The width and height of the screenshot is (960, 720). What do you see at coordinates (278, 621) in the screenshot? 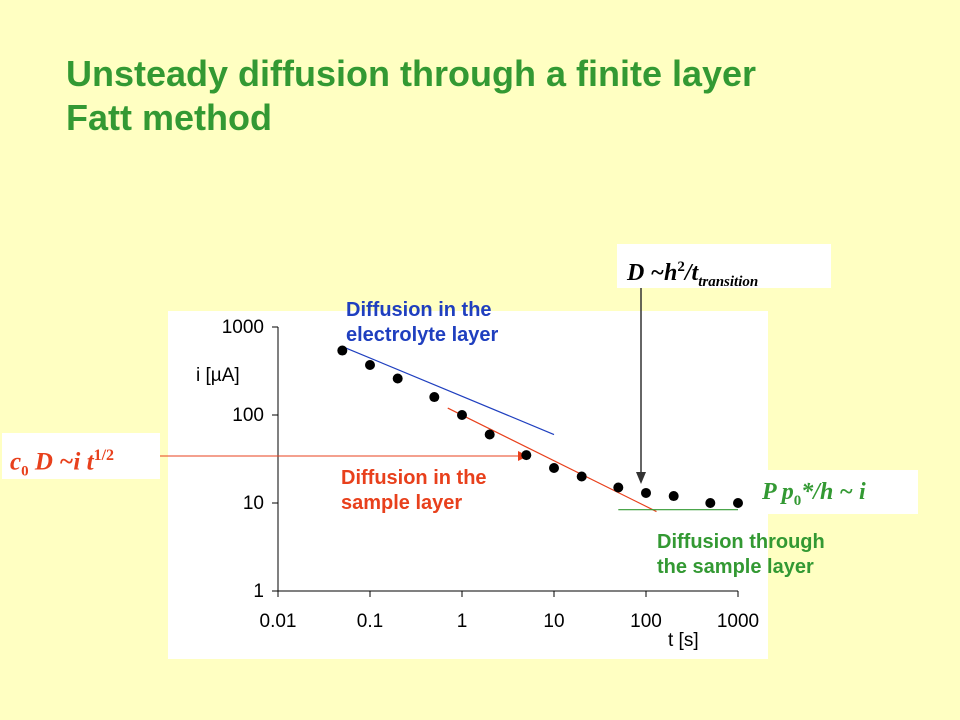
I see `x-tick-label: 0.01` at bounding box center [278, 621].